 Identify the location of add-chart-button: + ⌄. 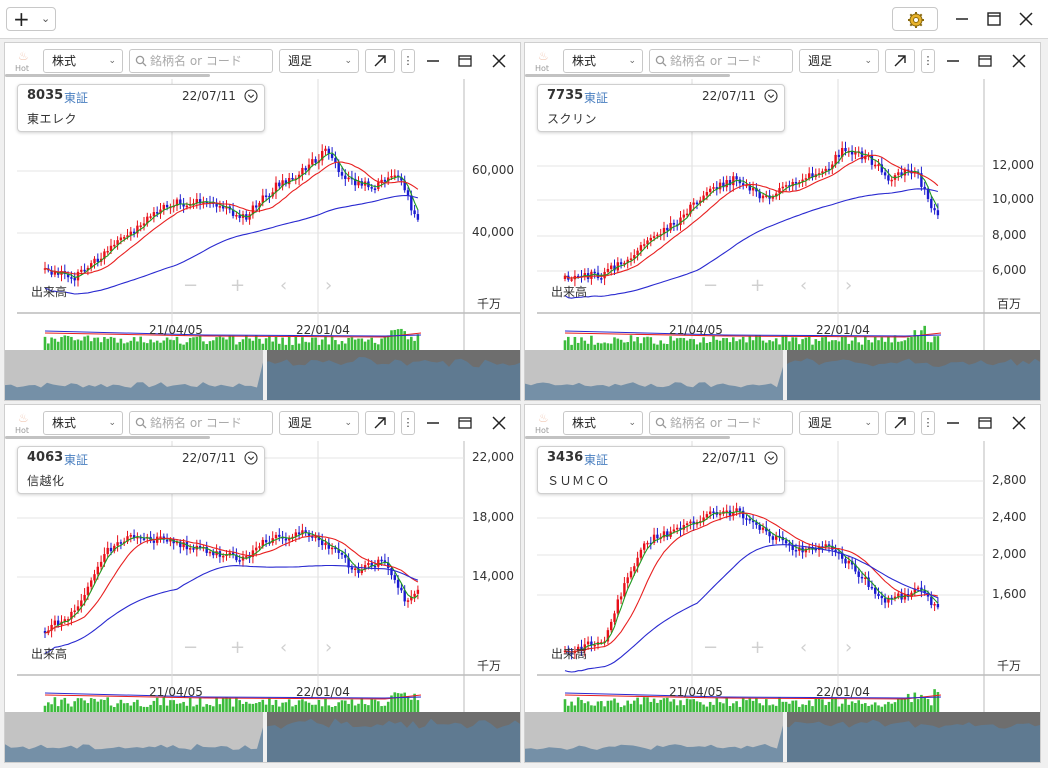
(31, 19).